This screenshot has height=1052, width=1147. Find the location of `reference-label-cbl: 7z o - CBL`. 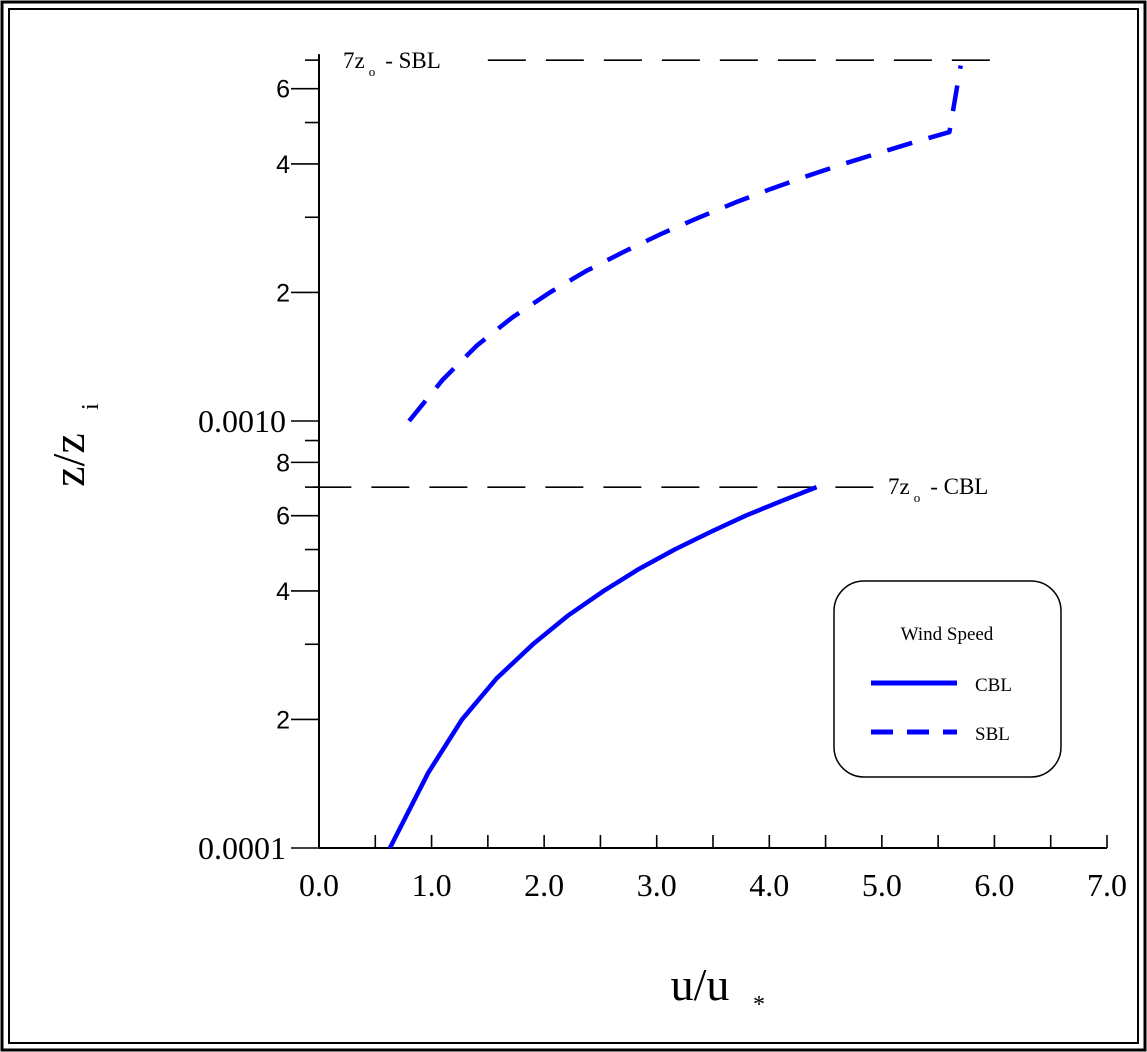

reference-label-cbl: 7z o - CBL is located at coordinates (938, 489).